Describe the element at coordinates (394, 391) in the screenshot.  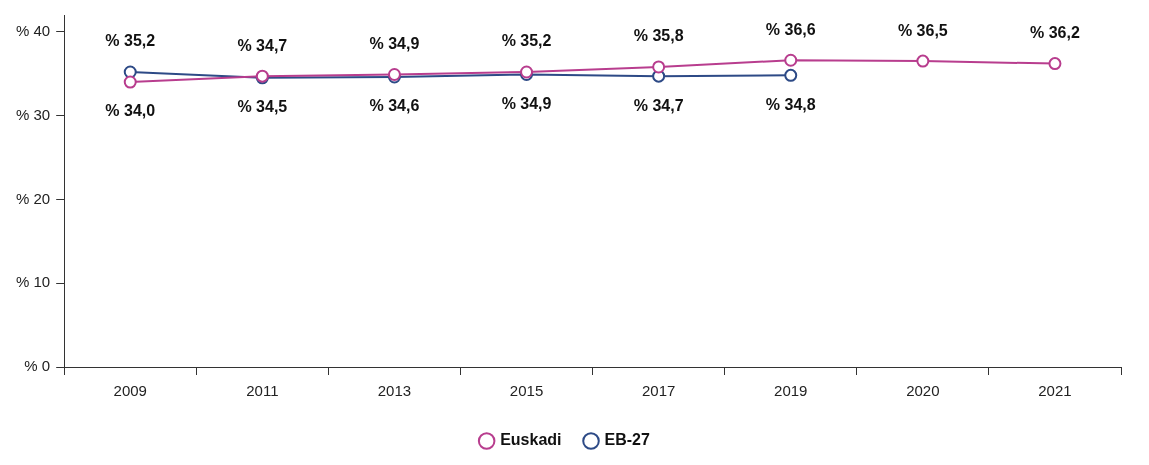
I see `x-tick-label: 2013` at that location.